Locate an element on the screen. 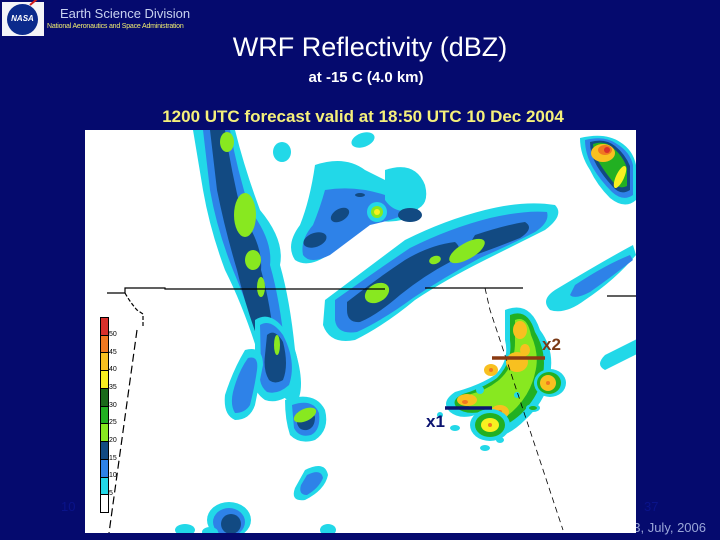  colorbar-tick: 15 is located at coordinates (113, 458).